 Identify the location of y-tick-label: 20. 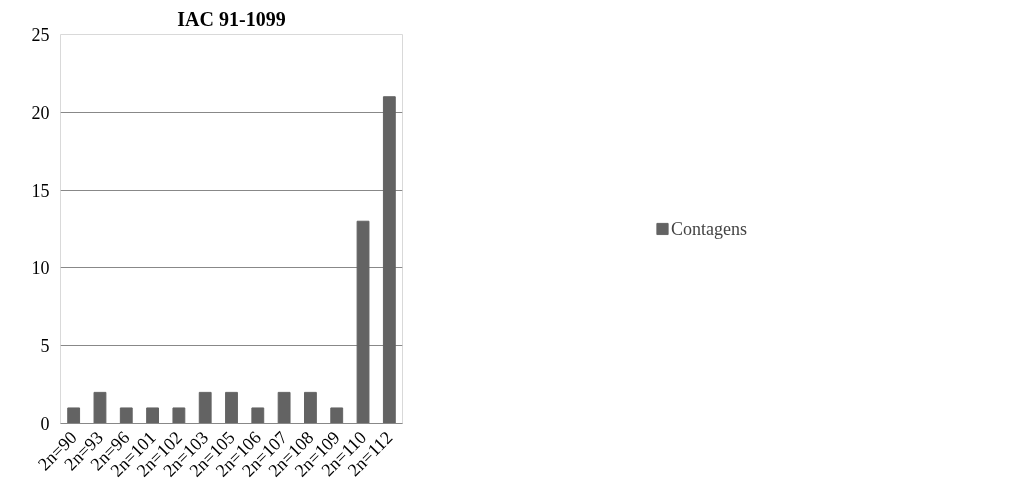
(40, 112).